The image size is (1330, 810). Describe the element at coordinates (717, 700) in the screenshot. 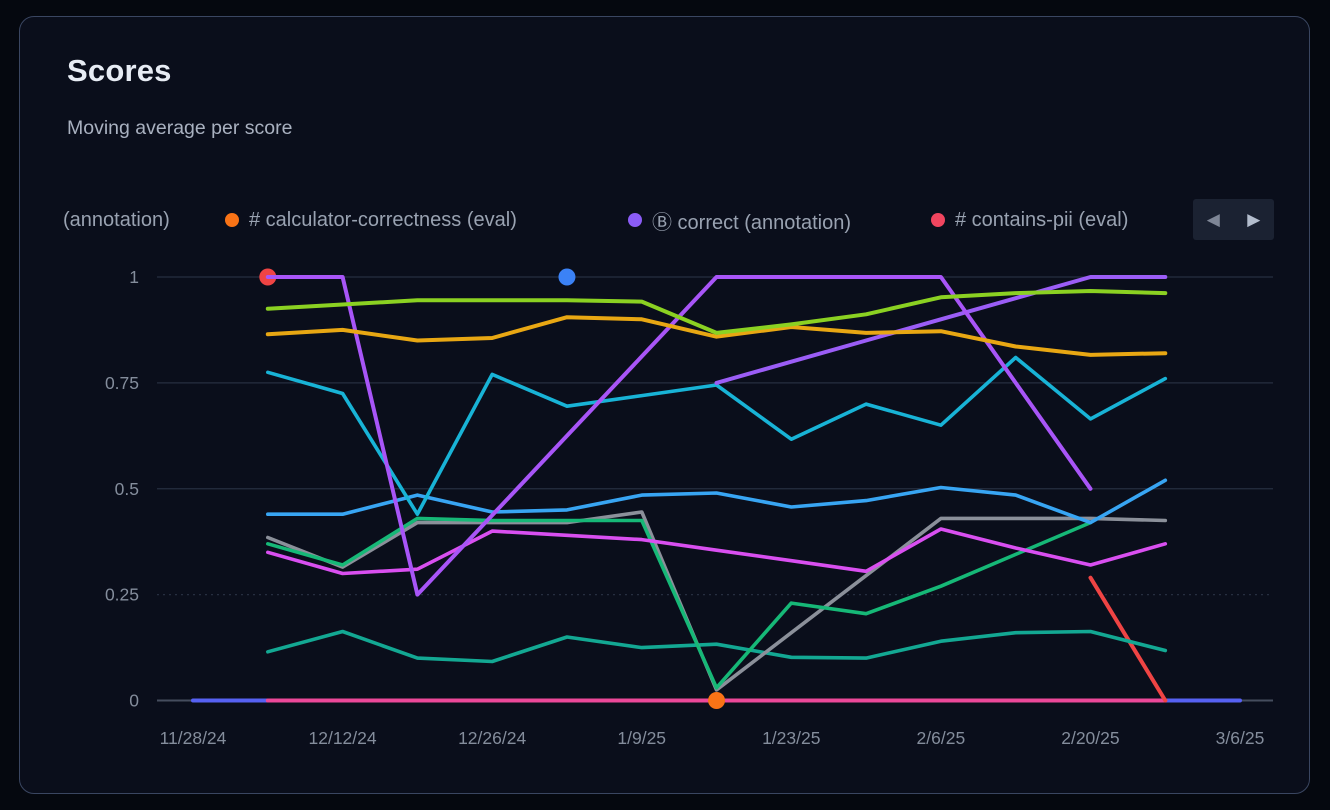

I see `orange-point` at that location.